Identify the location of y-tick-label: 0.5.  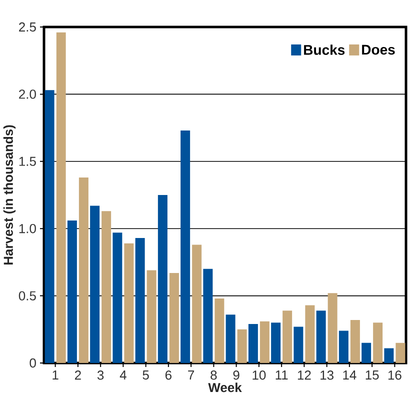
(27, 295).